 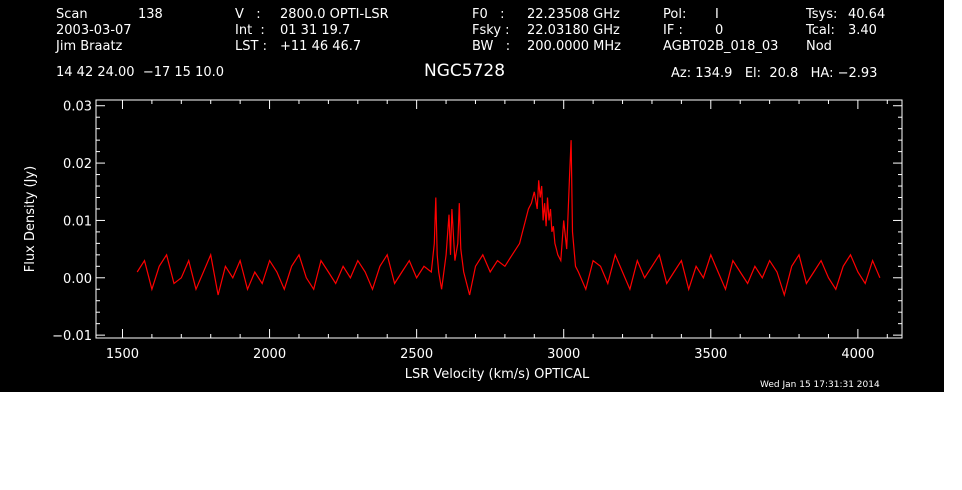 What do you see at coordinates (140, 72) in the screenshot?
I see `coords-label: 14 42 24.00 −17 15 10.0` at bounding box center [140, 72].